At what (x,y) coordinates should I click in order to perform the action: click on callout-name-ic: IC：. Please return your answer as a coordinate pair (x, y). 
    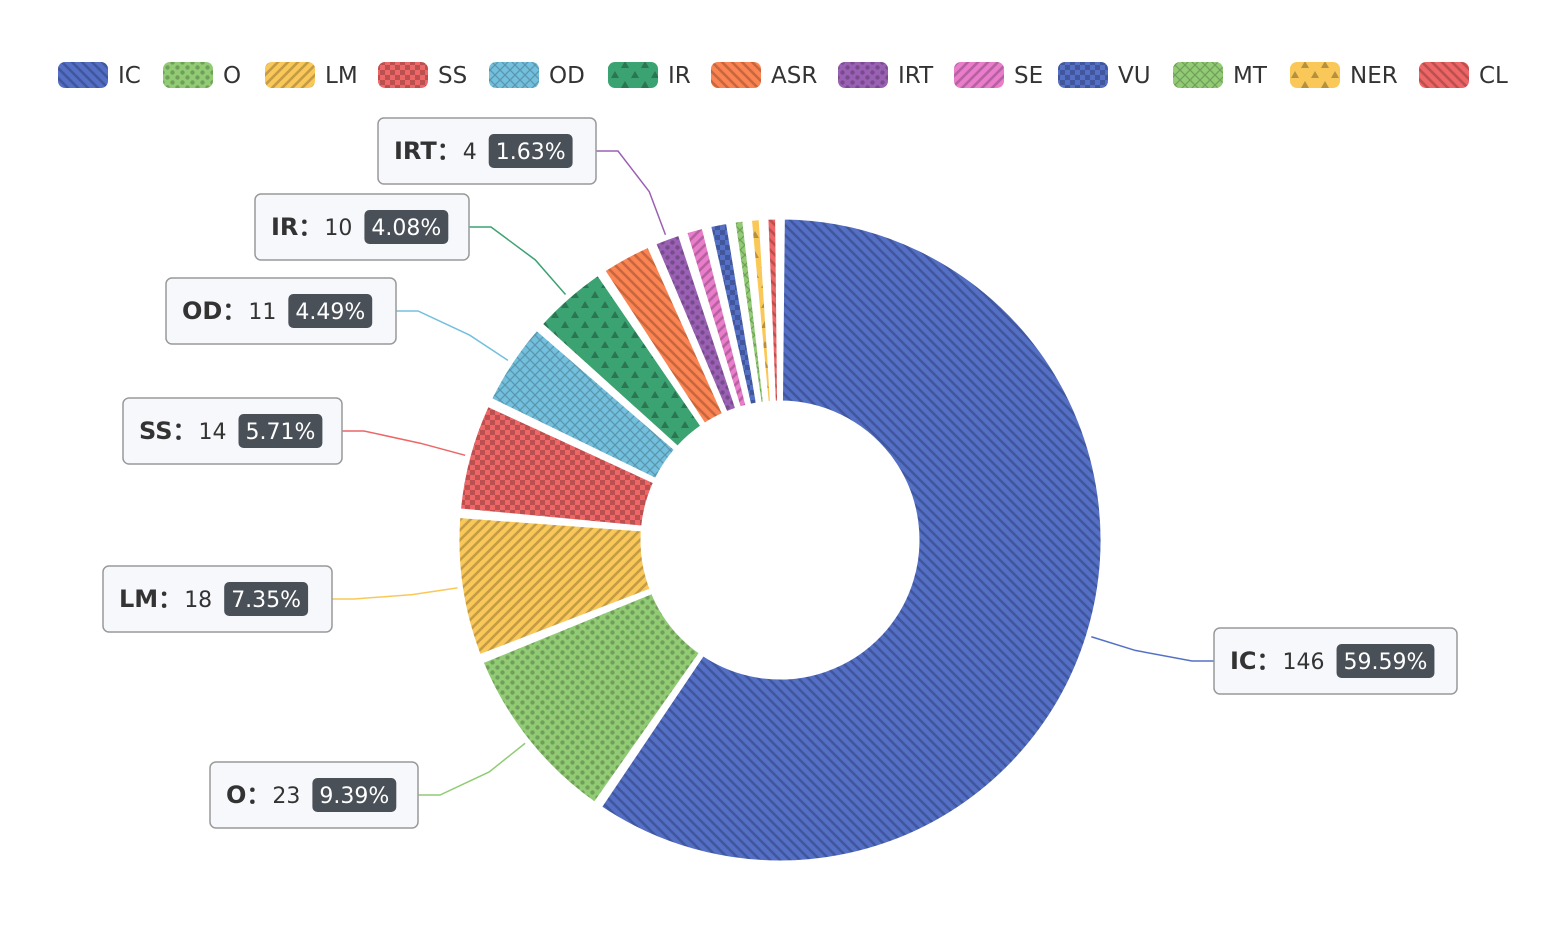
    Looking at the image, I should click on (1255, 661).